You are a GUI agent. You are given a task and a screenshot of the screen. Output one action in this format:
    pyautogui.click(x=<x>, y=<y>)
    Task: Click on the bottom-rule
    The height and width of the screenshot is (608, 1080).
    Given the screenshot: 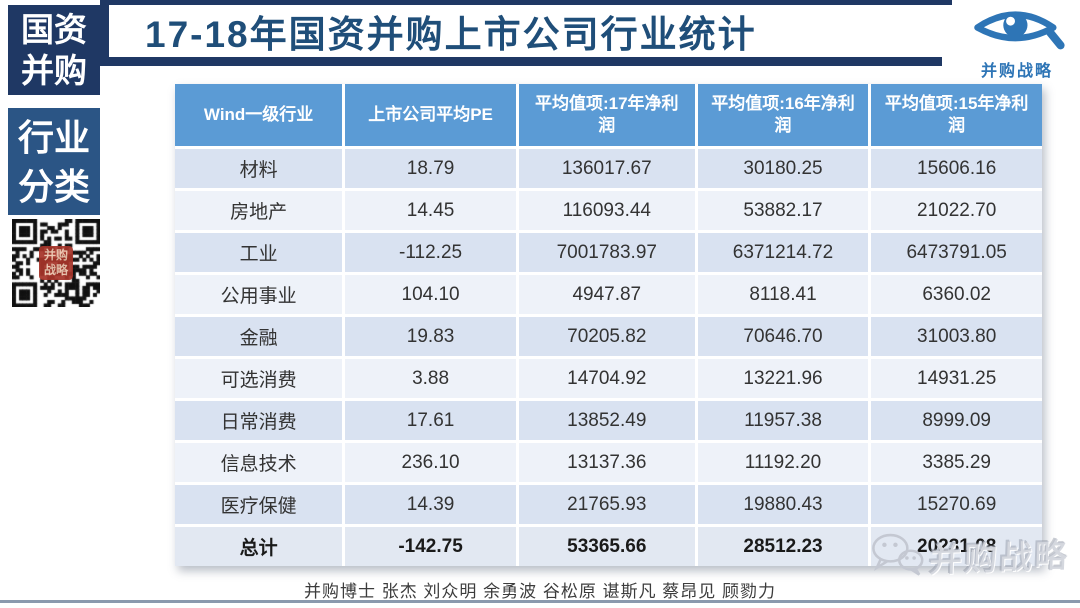 What is the action you would take?
    pyautogui.click(x=540, y=601)
    